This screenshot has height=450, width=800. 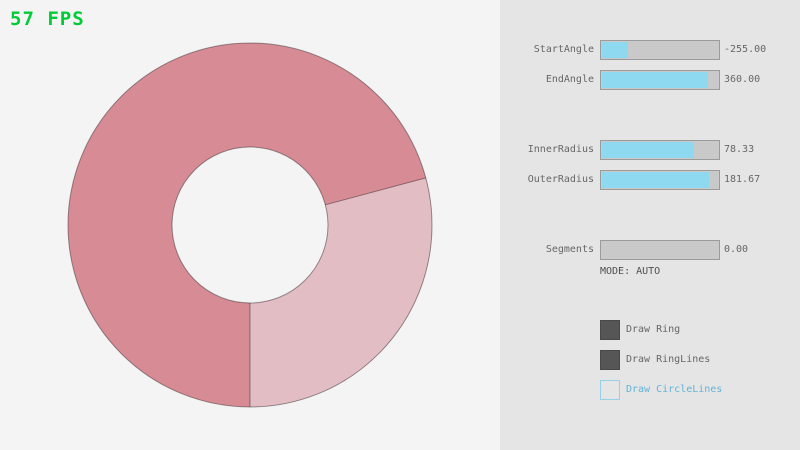 What do you see at coordinates (47, 19) in the screenshot?
I see `fps-counter: 57 FPS` at bounding box center [47, 19].